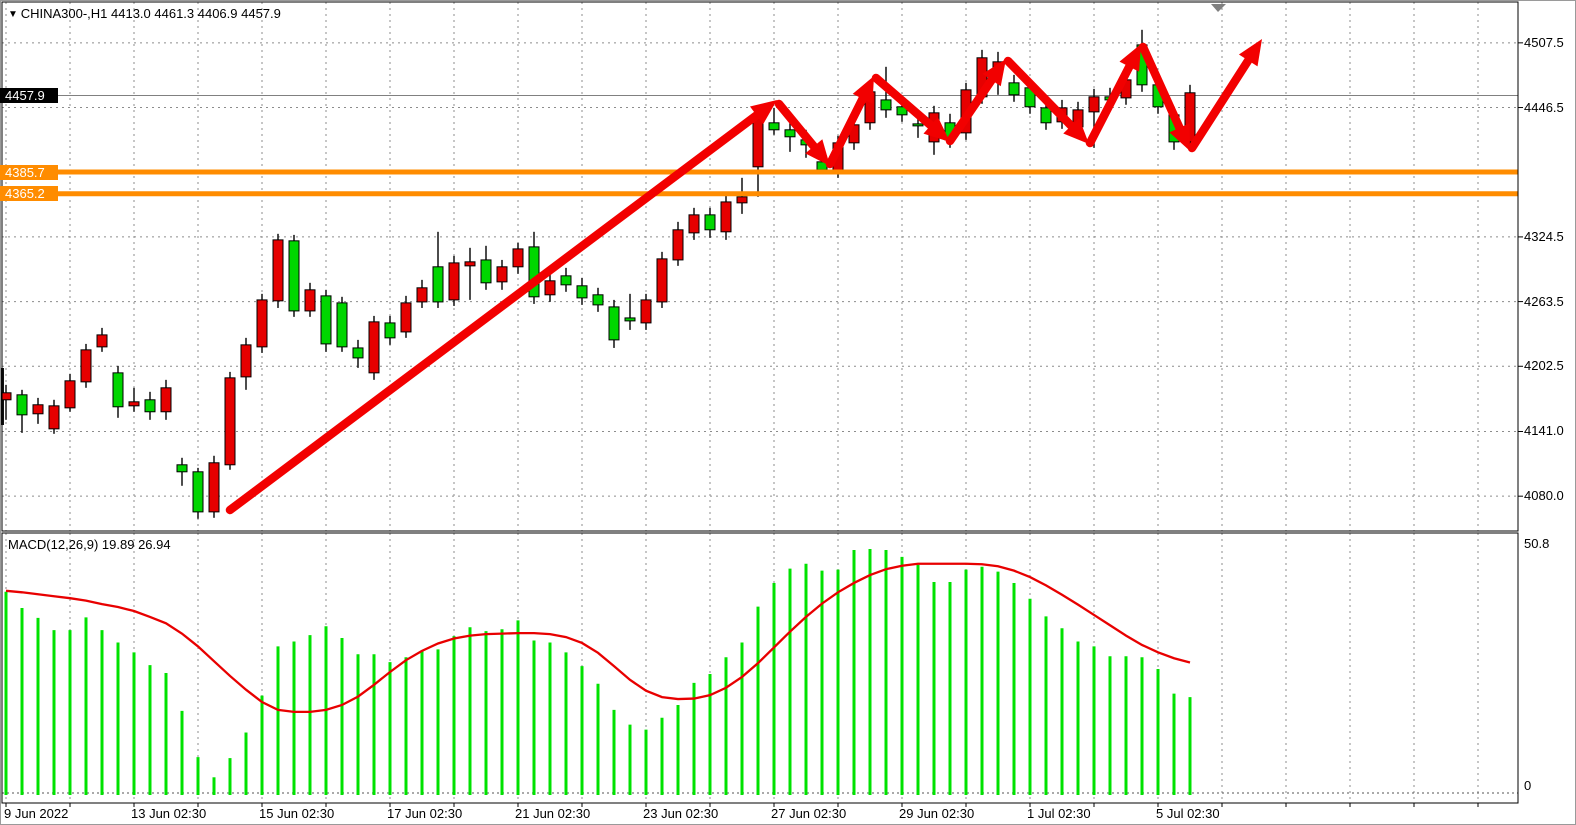 The image size is (1576, 825). I want to click on symbol-dropdown-icon: ▼, so click(14, 14).